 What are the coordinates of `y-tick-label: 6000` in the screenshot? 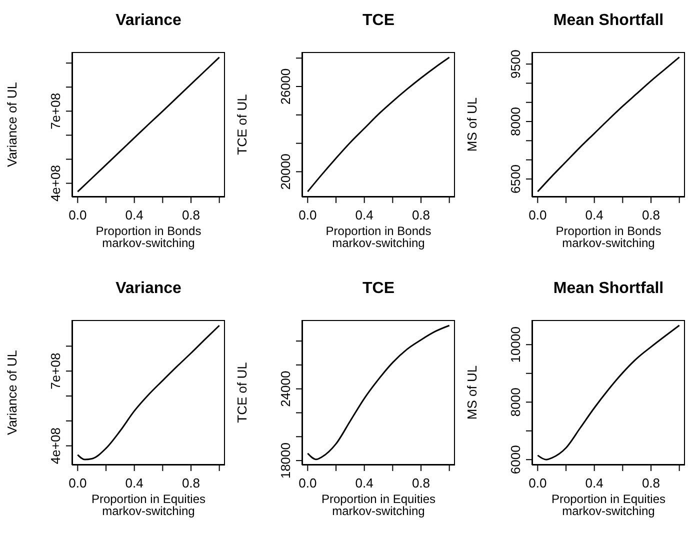 It's located at (515, 459).